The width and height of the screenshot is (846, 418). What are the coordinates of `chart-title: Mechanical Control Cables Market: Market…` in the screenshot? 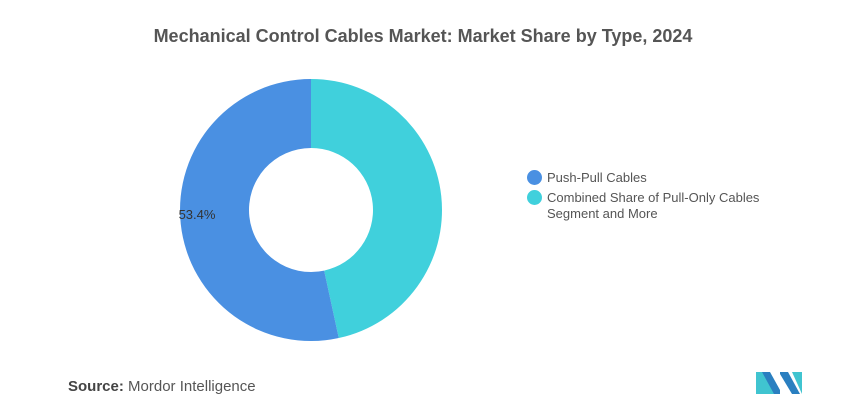 It's located at (423, 36).